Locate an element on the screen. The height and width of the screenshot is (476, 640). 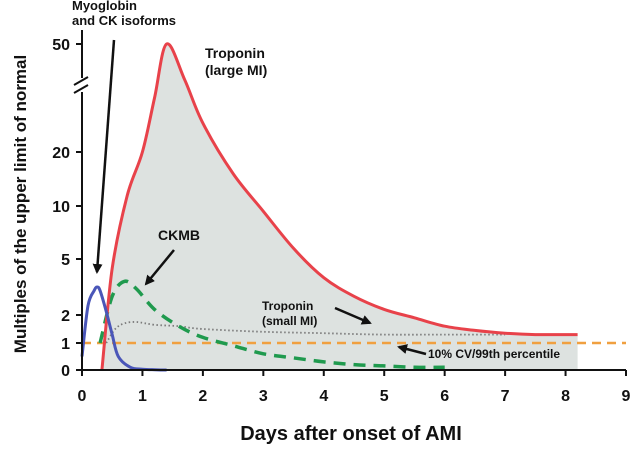
ckmb-arrow is located at coordinates (159, 267).